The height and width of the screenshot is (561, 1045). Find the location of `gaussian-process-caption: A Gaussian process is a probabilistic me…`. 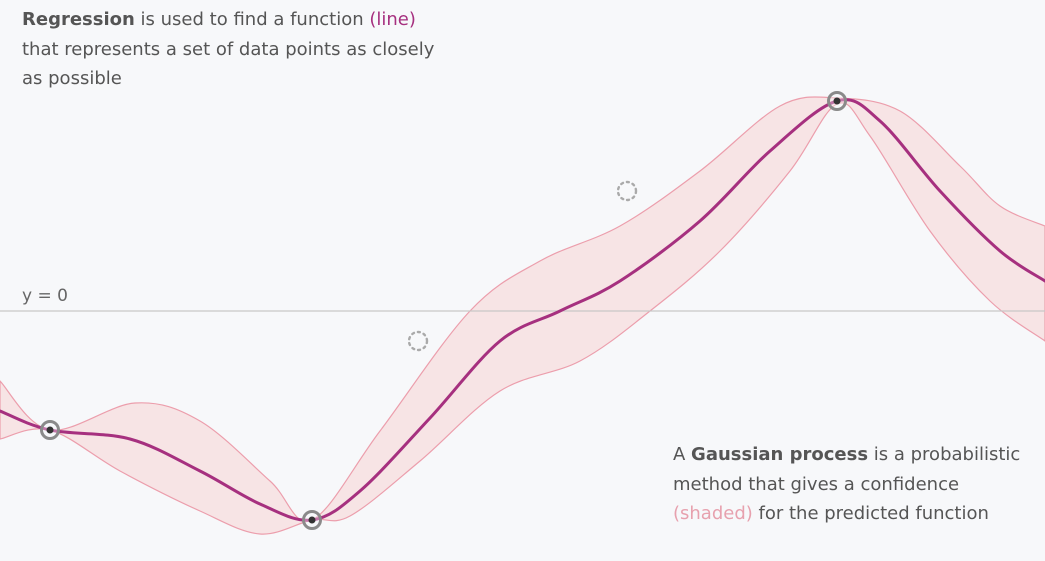

gaussian-process-caption: A Gaussian process is a probabilistic me… is located at coordinates (853, 484).